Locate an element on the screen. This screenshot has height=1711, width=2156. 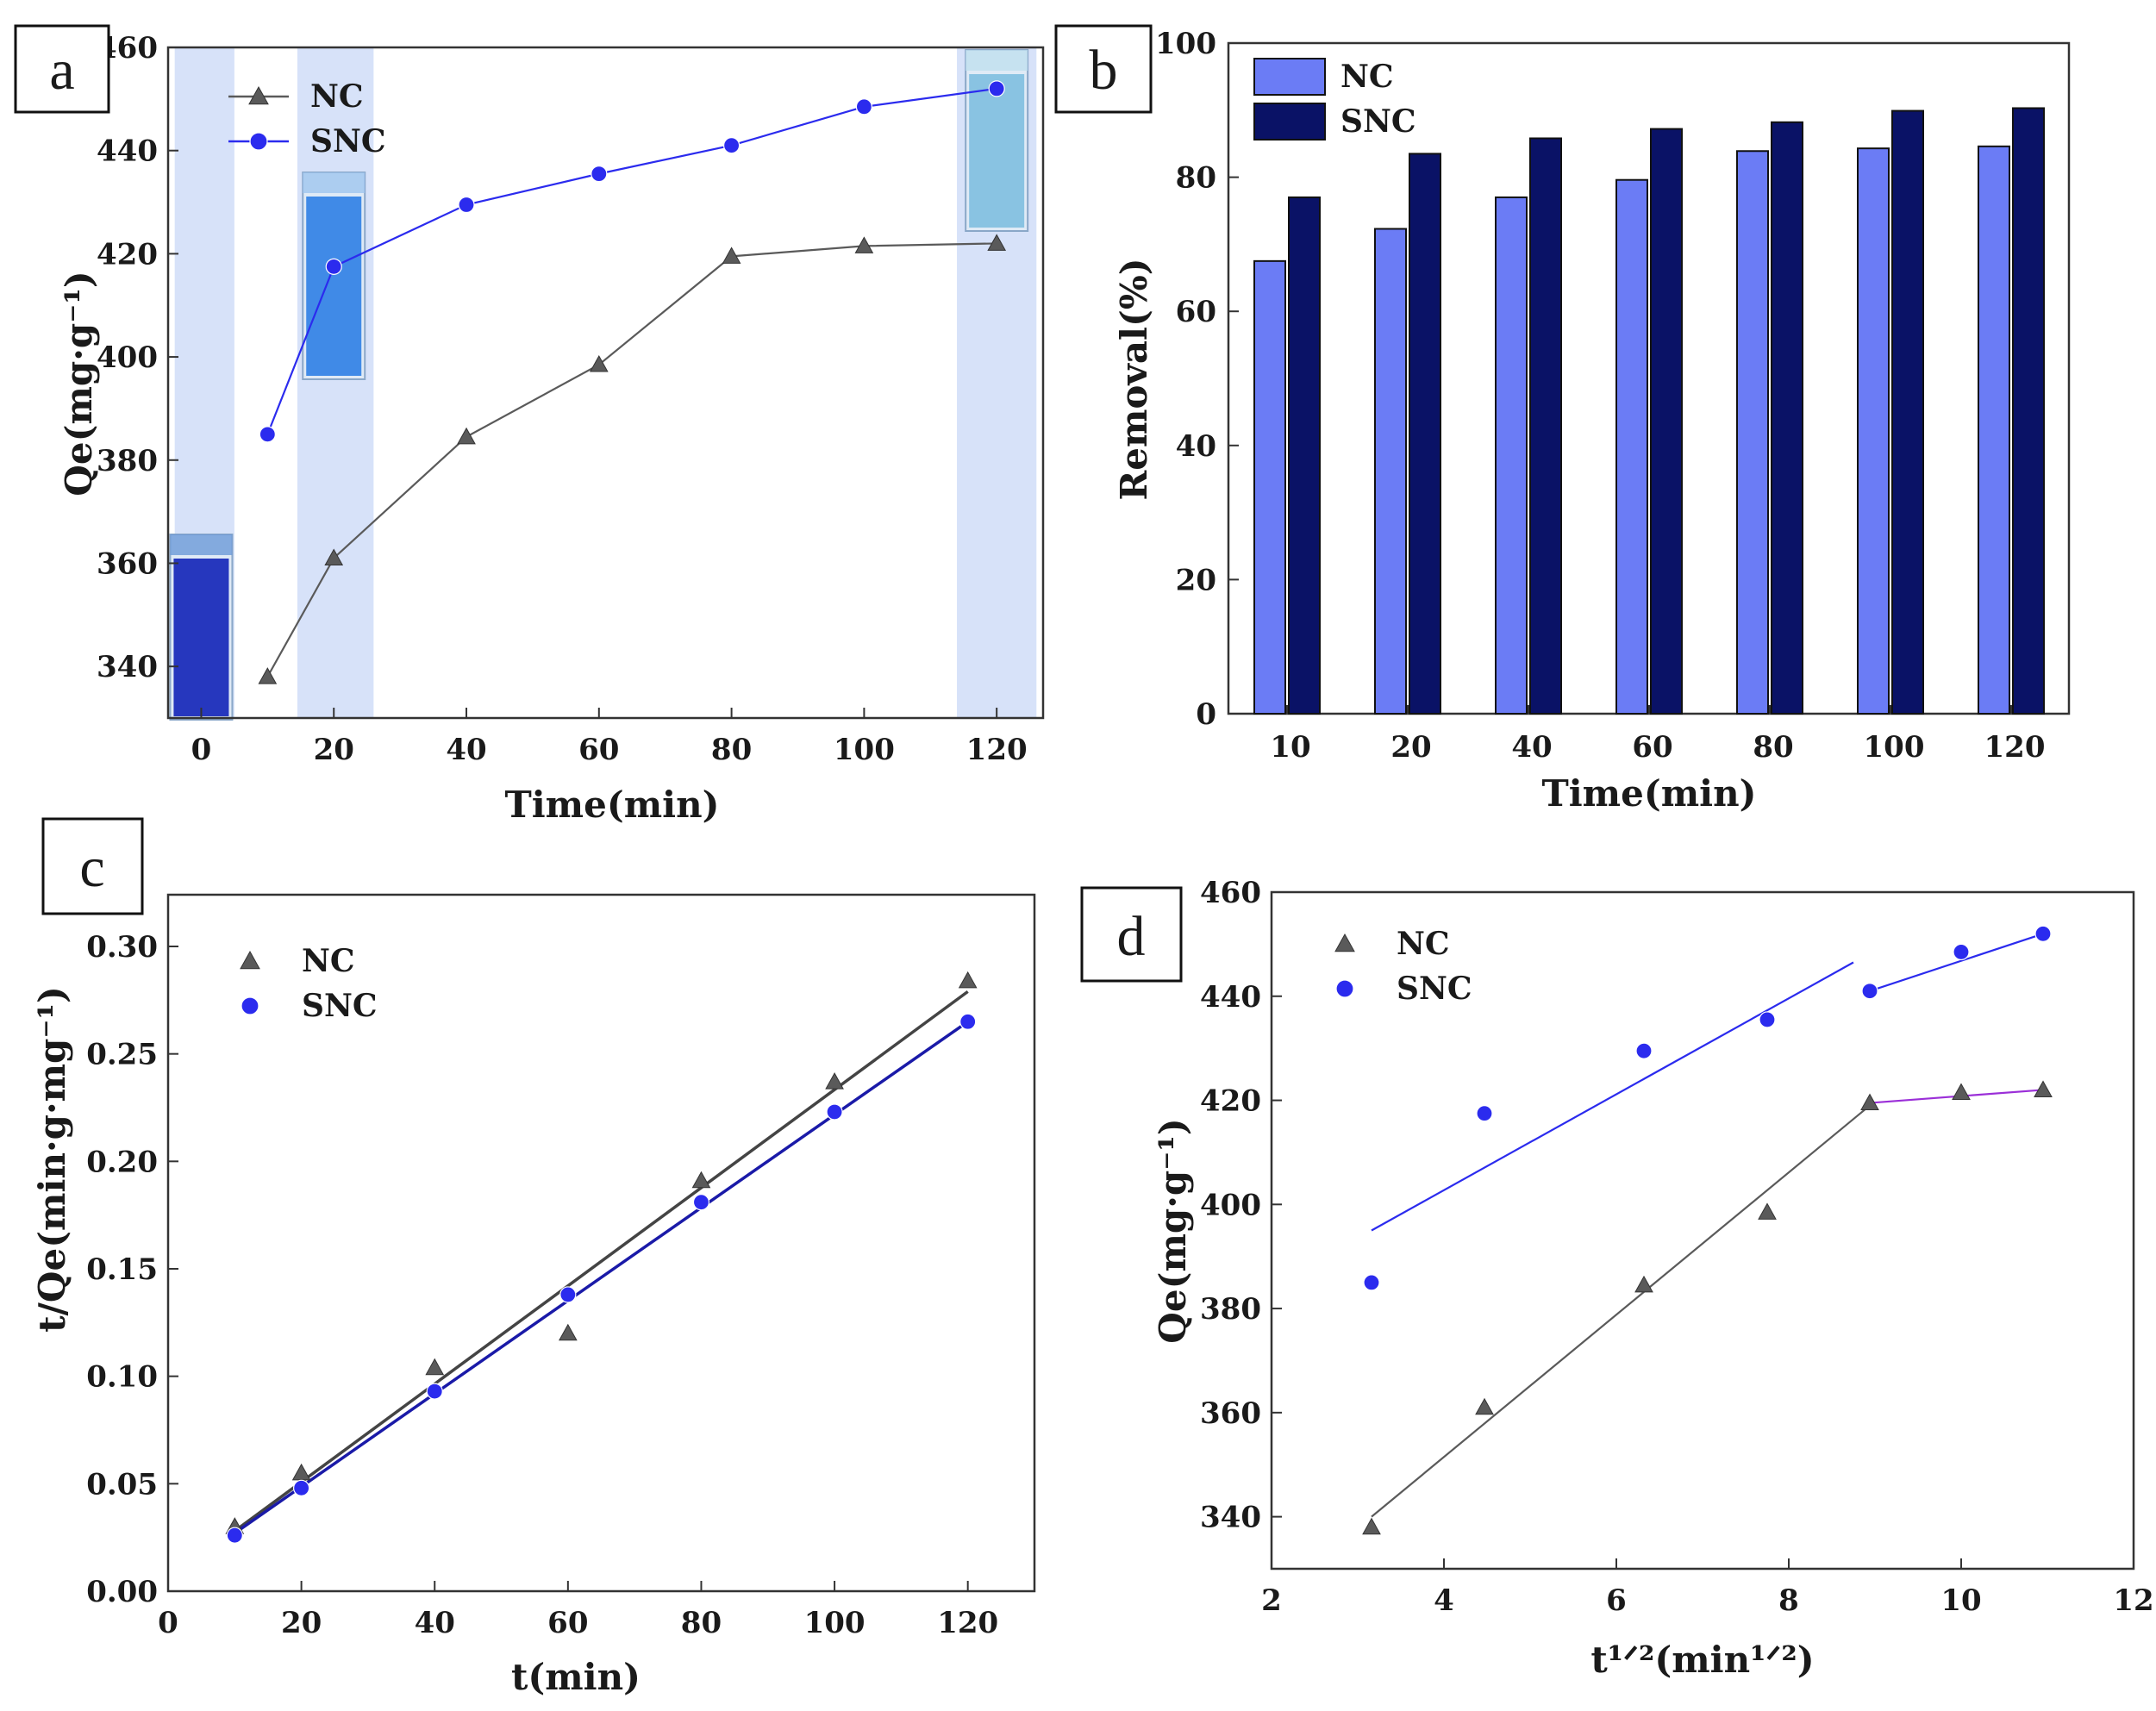
panel-a-letter: a is located at coordinates (61, 70).